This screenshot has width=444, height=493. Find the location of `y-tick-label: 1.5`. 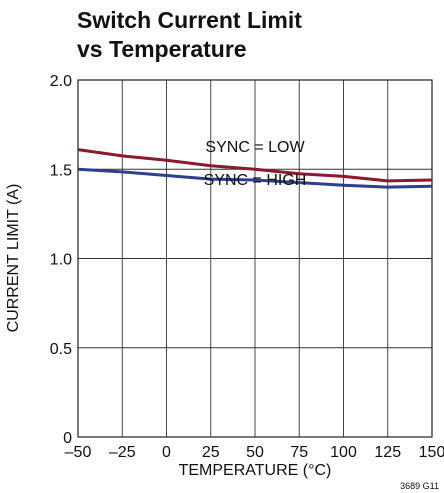

y-tick-label: 1.5 is located at coordinates (61, 170).